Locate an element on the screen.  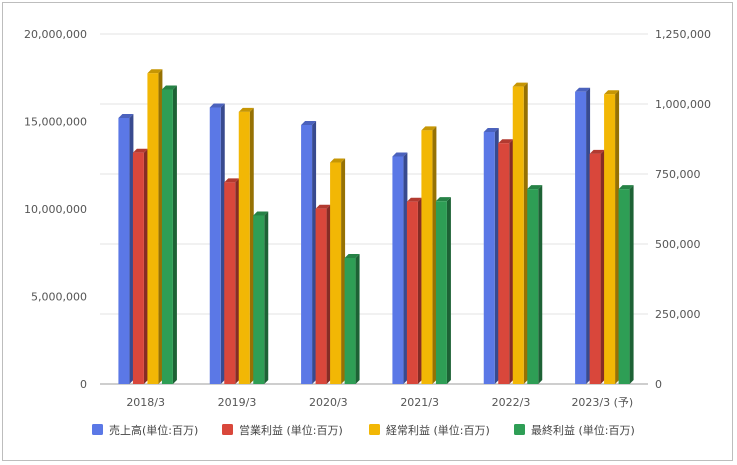
right-tick-label: 1,000,000 is located at coordinates (683, 104).